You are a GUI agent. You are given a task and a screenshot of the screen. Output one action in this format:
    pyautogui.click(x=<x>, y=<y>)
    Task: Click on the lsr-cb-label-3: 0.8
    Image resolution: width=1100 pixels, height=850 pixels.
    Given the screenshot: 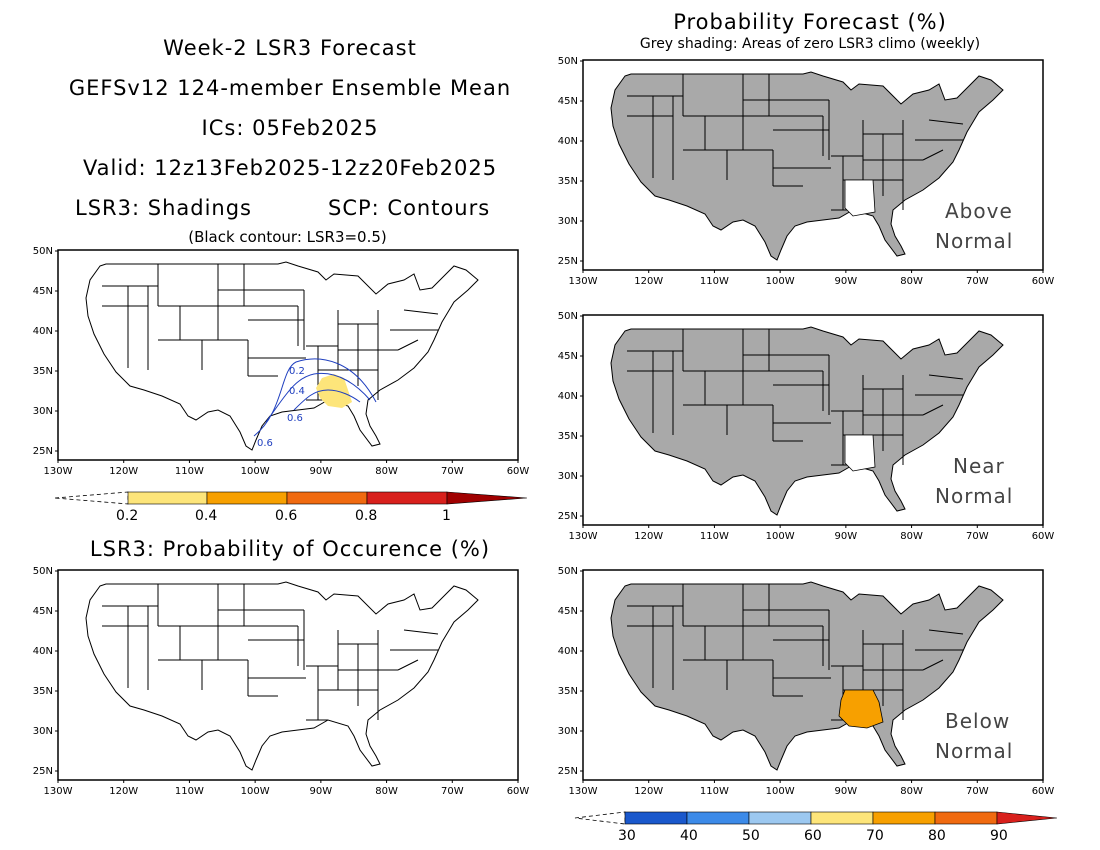 What is the action you would take?
    pyautogui.click(x=366, y=516)
    